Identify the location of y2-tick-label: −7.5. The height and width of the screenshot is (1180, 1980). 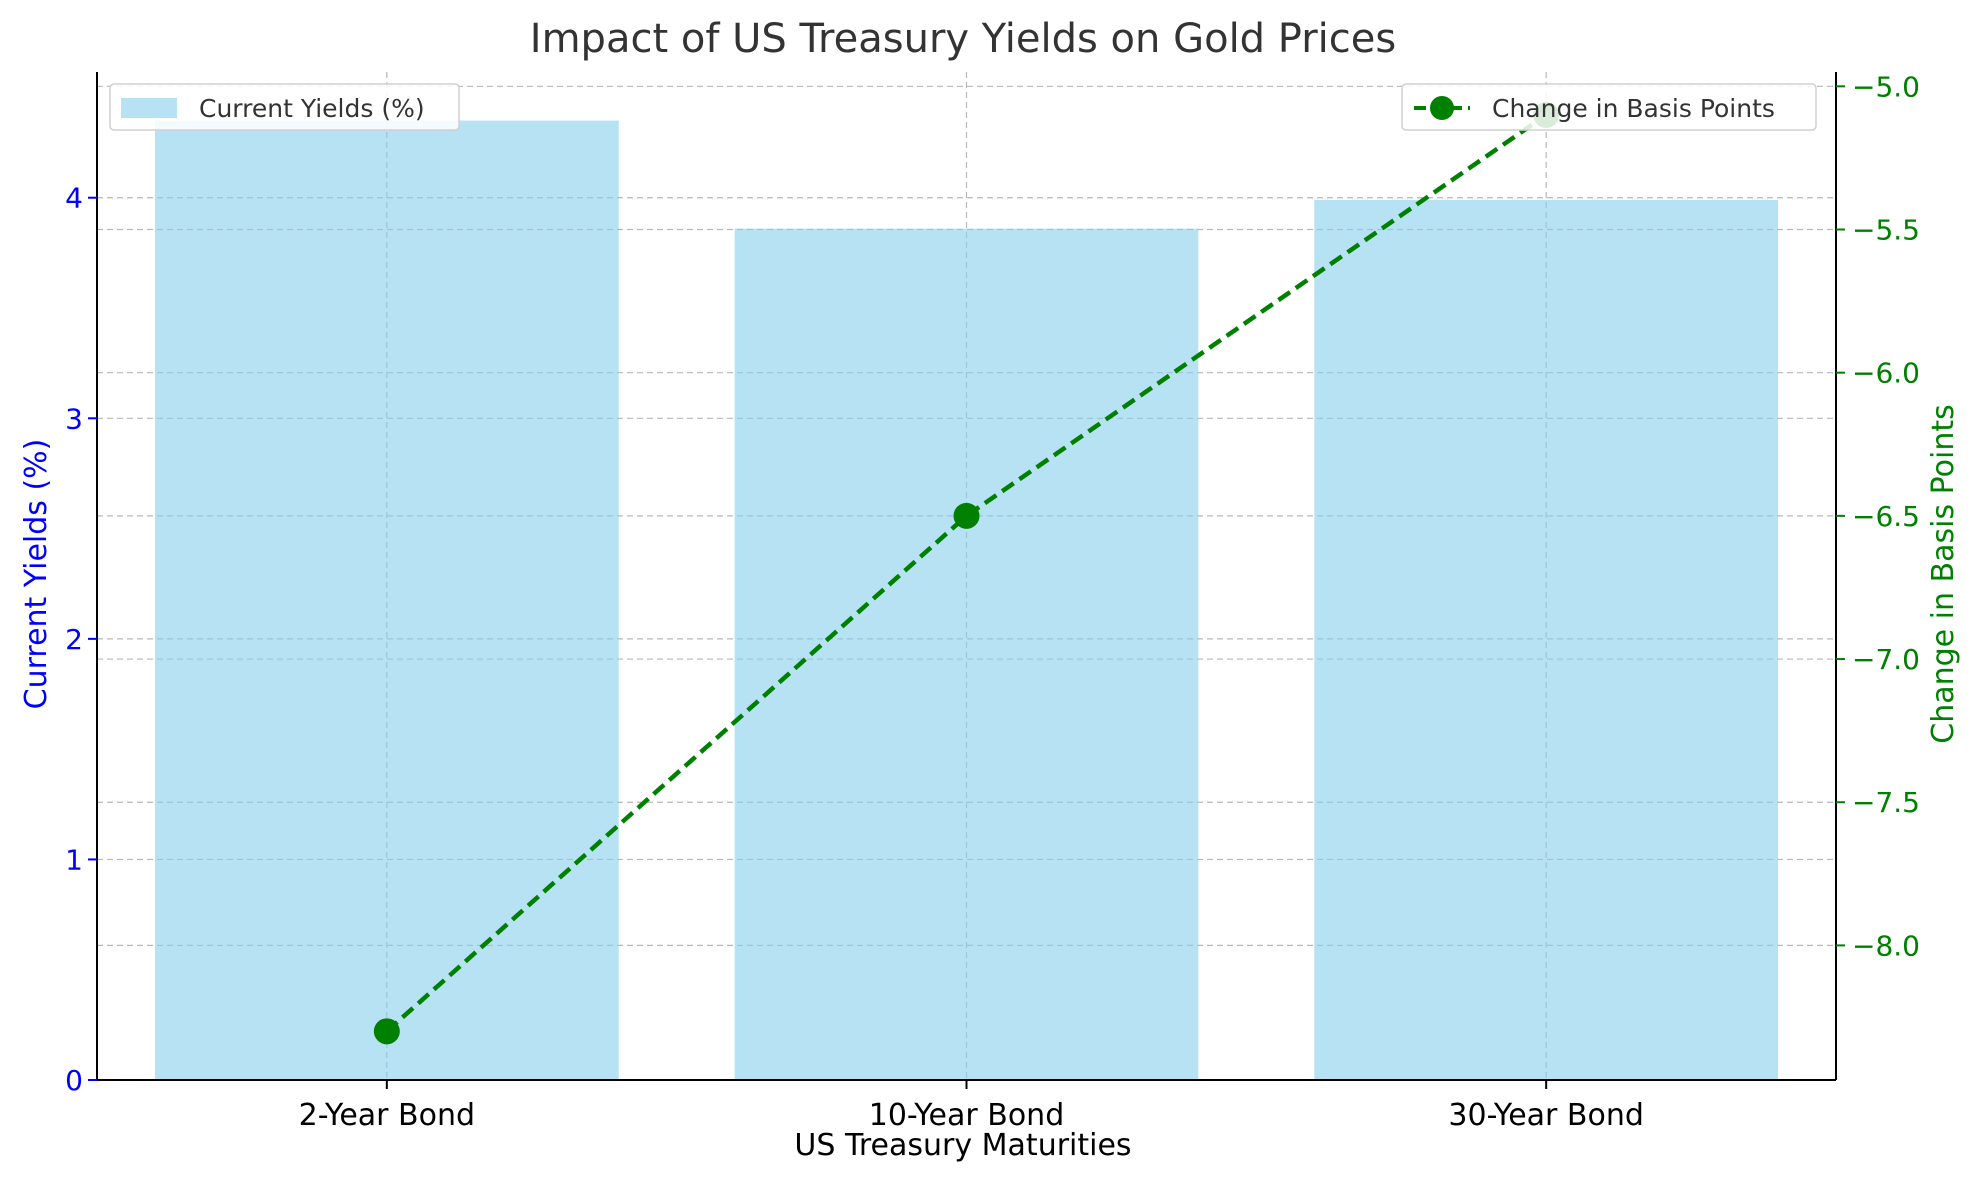
(1886, 802).